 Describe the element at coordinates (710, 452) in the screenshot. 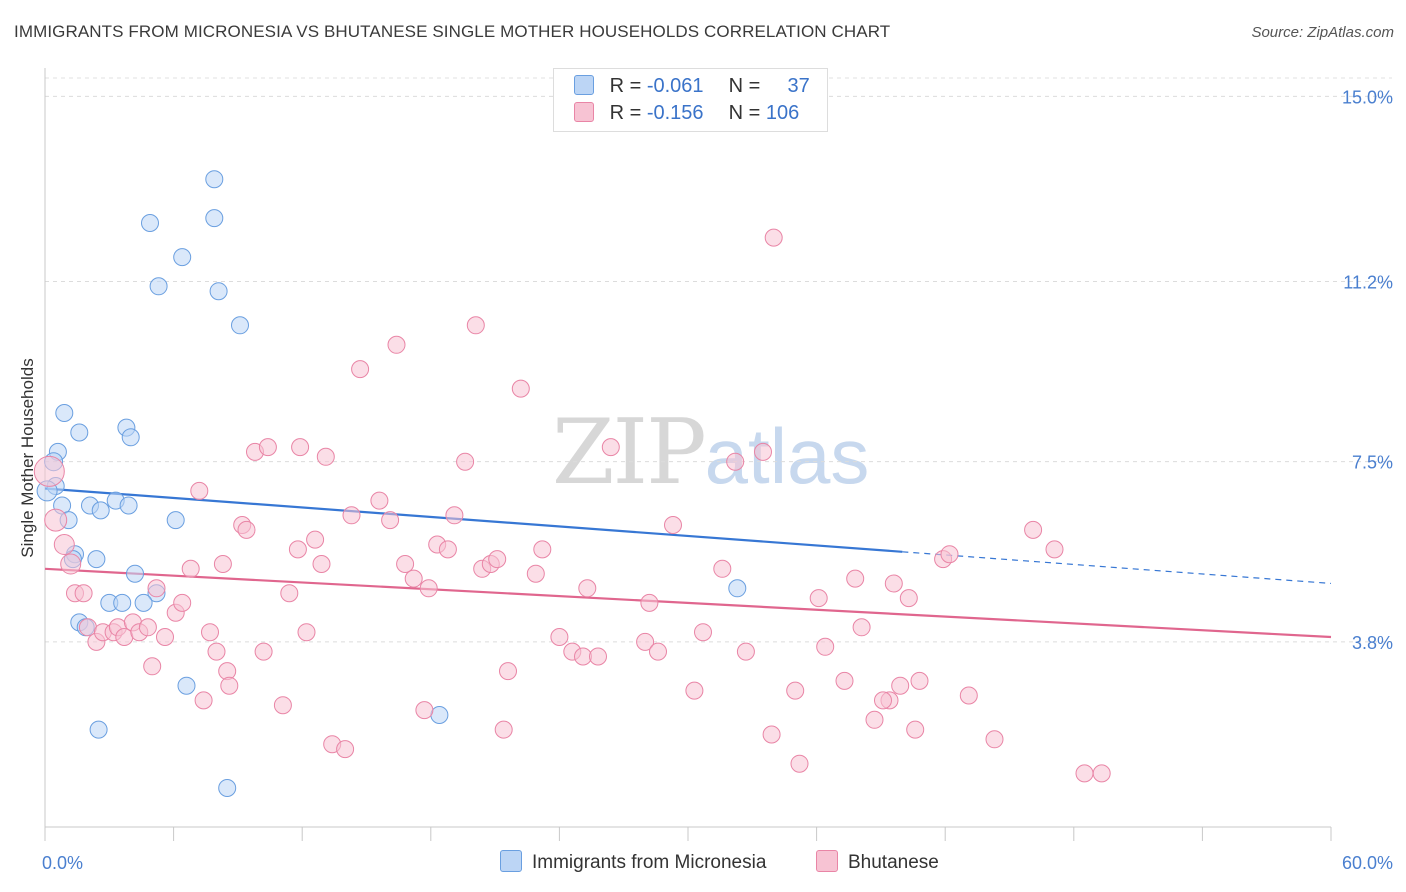

I see `watermark: ZIPatlas` at that location.